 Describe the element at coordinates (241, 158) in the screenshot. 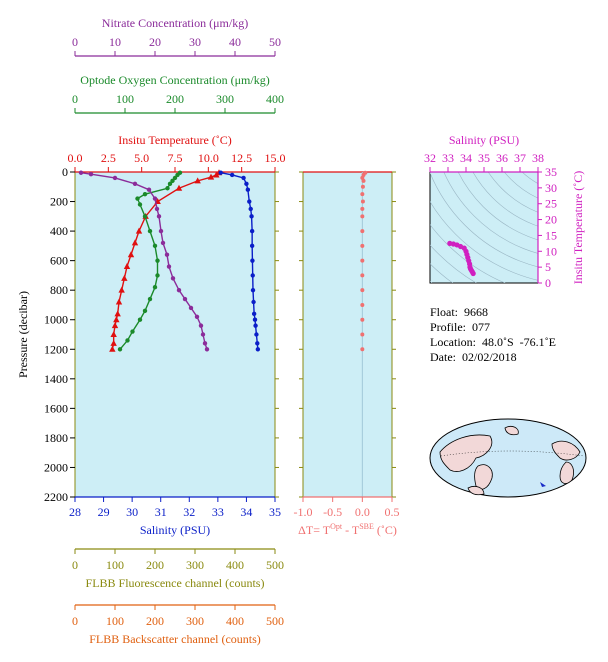

I see `tick-label: 12.5` at that location.